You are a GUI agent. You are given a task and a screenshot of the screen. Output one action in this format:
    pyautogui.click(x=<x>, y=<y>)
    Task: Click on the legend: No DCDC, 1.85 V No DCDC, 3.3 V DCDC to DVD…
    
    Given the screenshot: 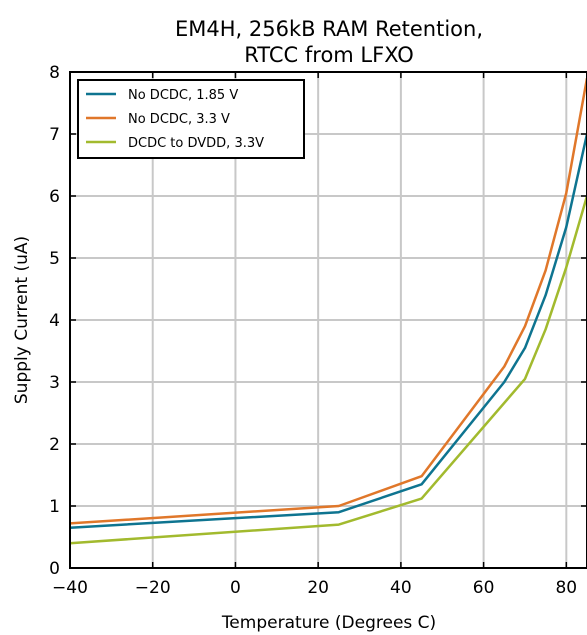 What is the action you would take?
    pyautogui.click(x=191, y=119)
    